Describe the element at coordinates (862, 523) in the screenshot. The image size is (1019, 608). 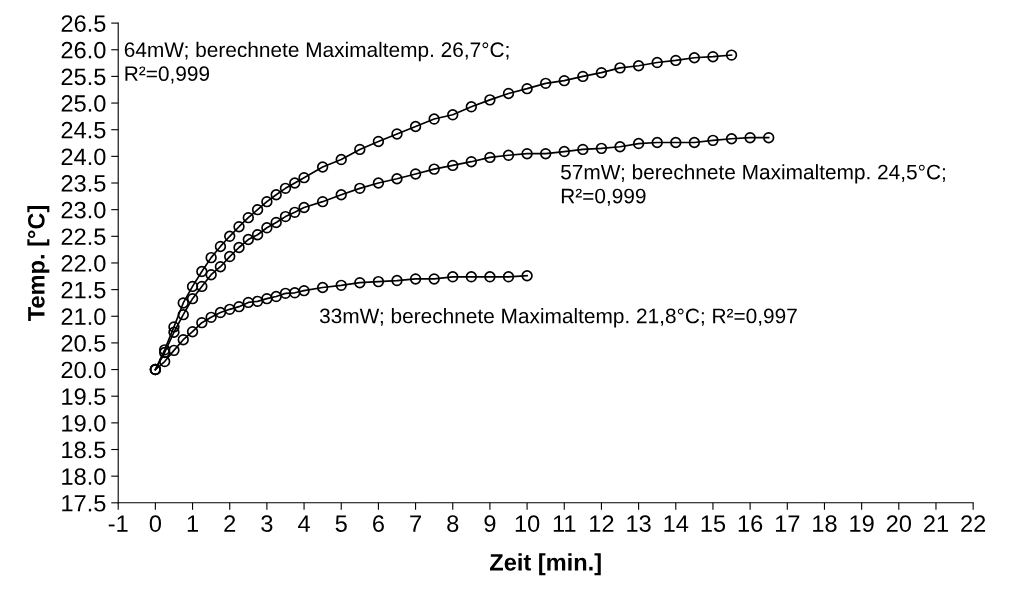
I see `x-tick-label: 19` at that location.